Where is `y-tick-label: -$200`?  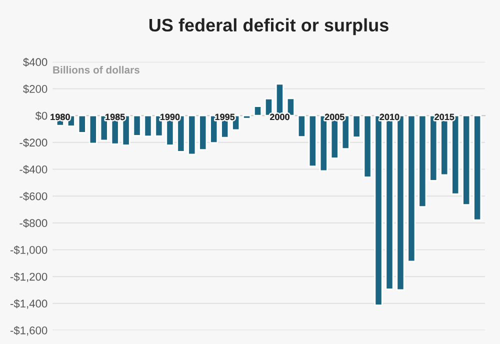 y-tick-label: -$200 is located at coordinates (34, 143).